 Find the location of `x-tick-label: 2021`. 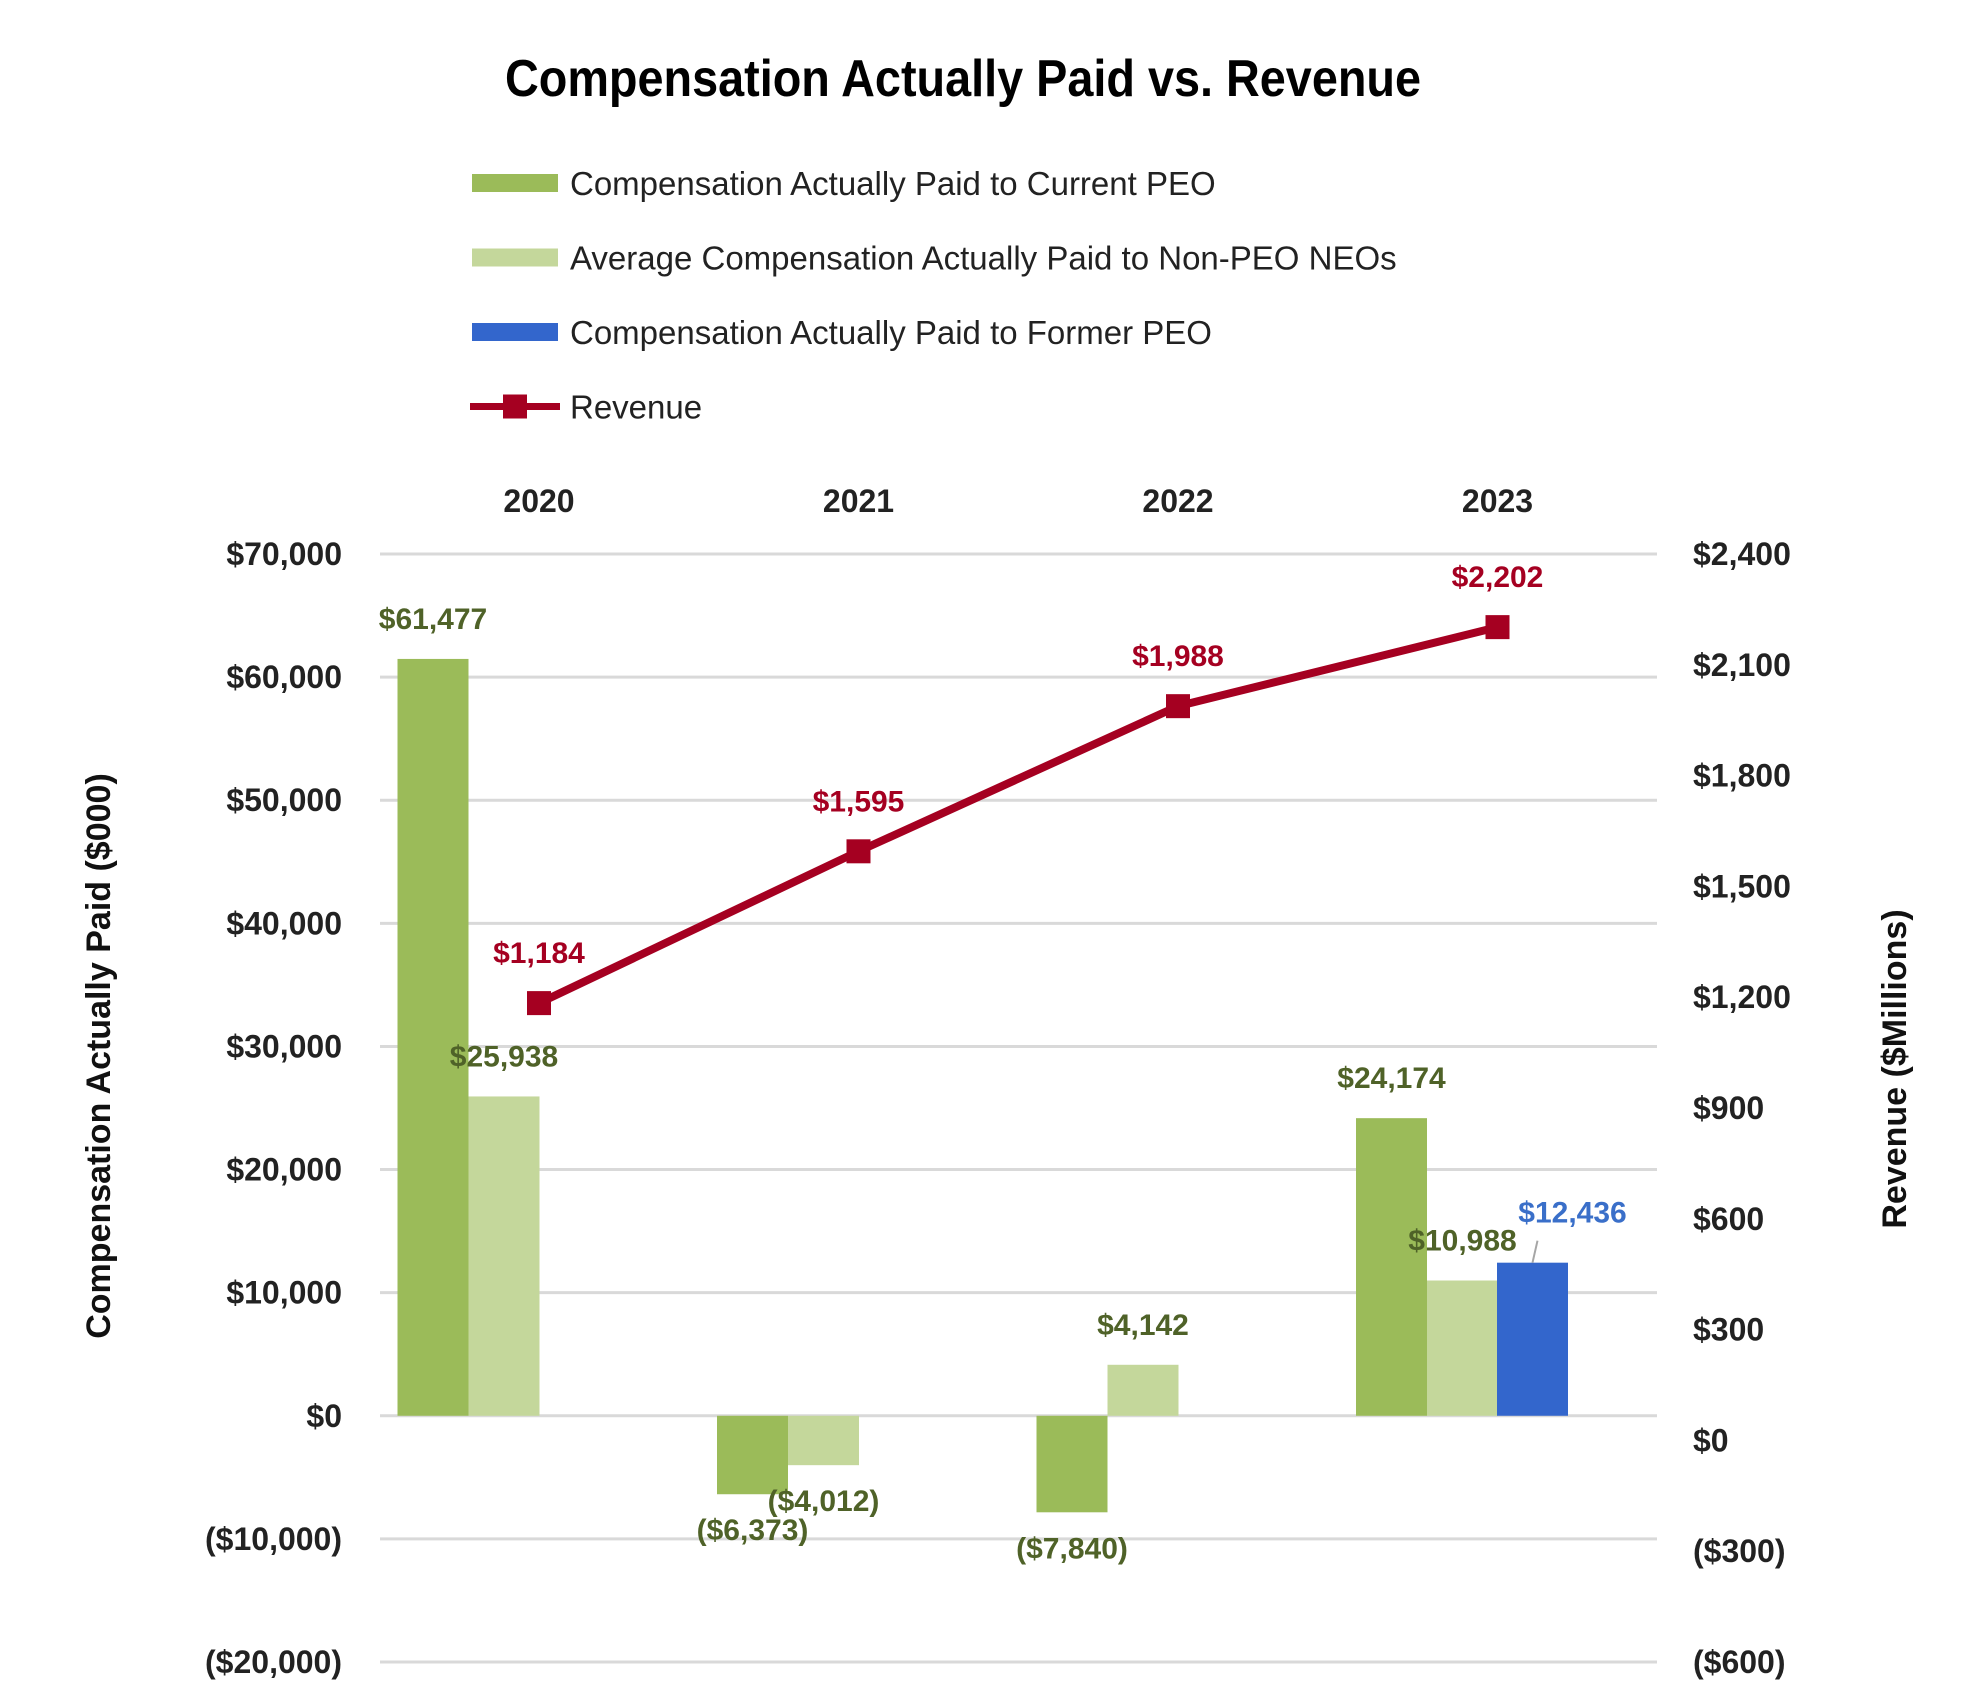

x-tick-label: 2021 is located at coordinates (858, 501).